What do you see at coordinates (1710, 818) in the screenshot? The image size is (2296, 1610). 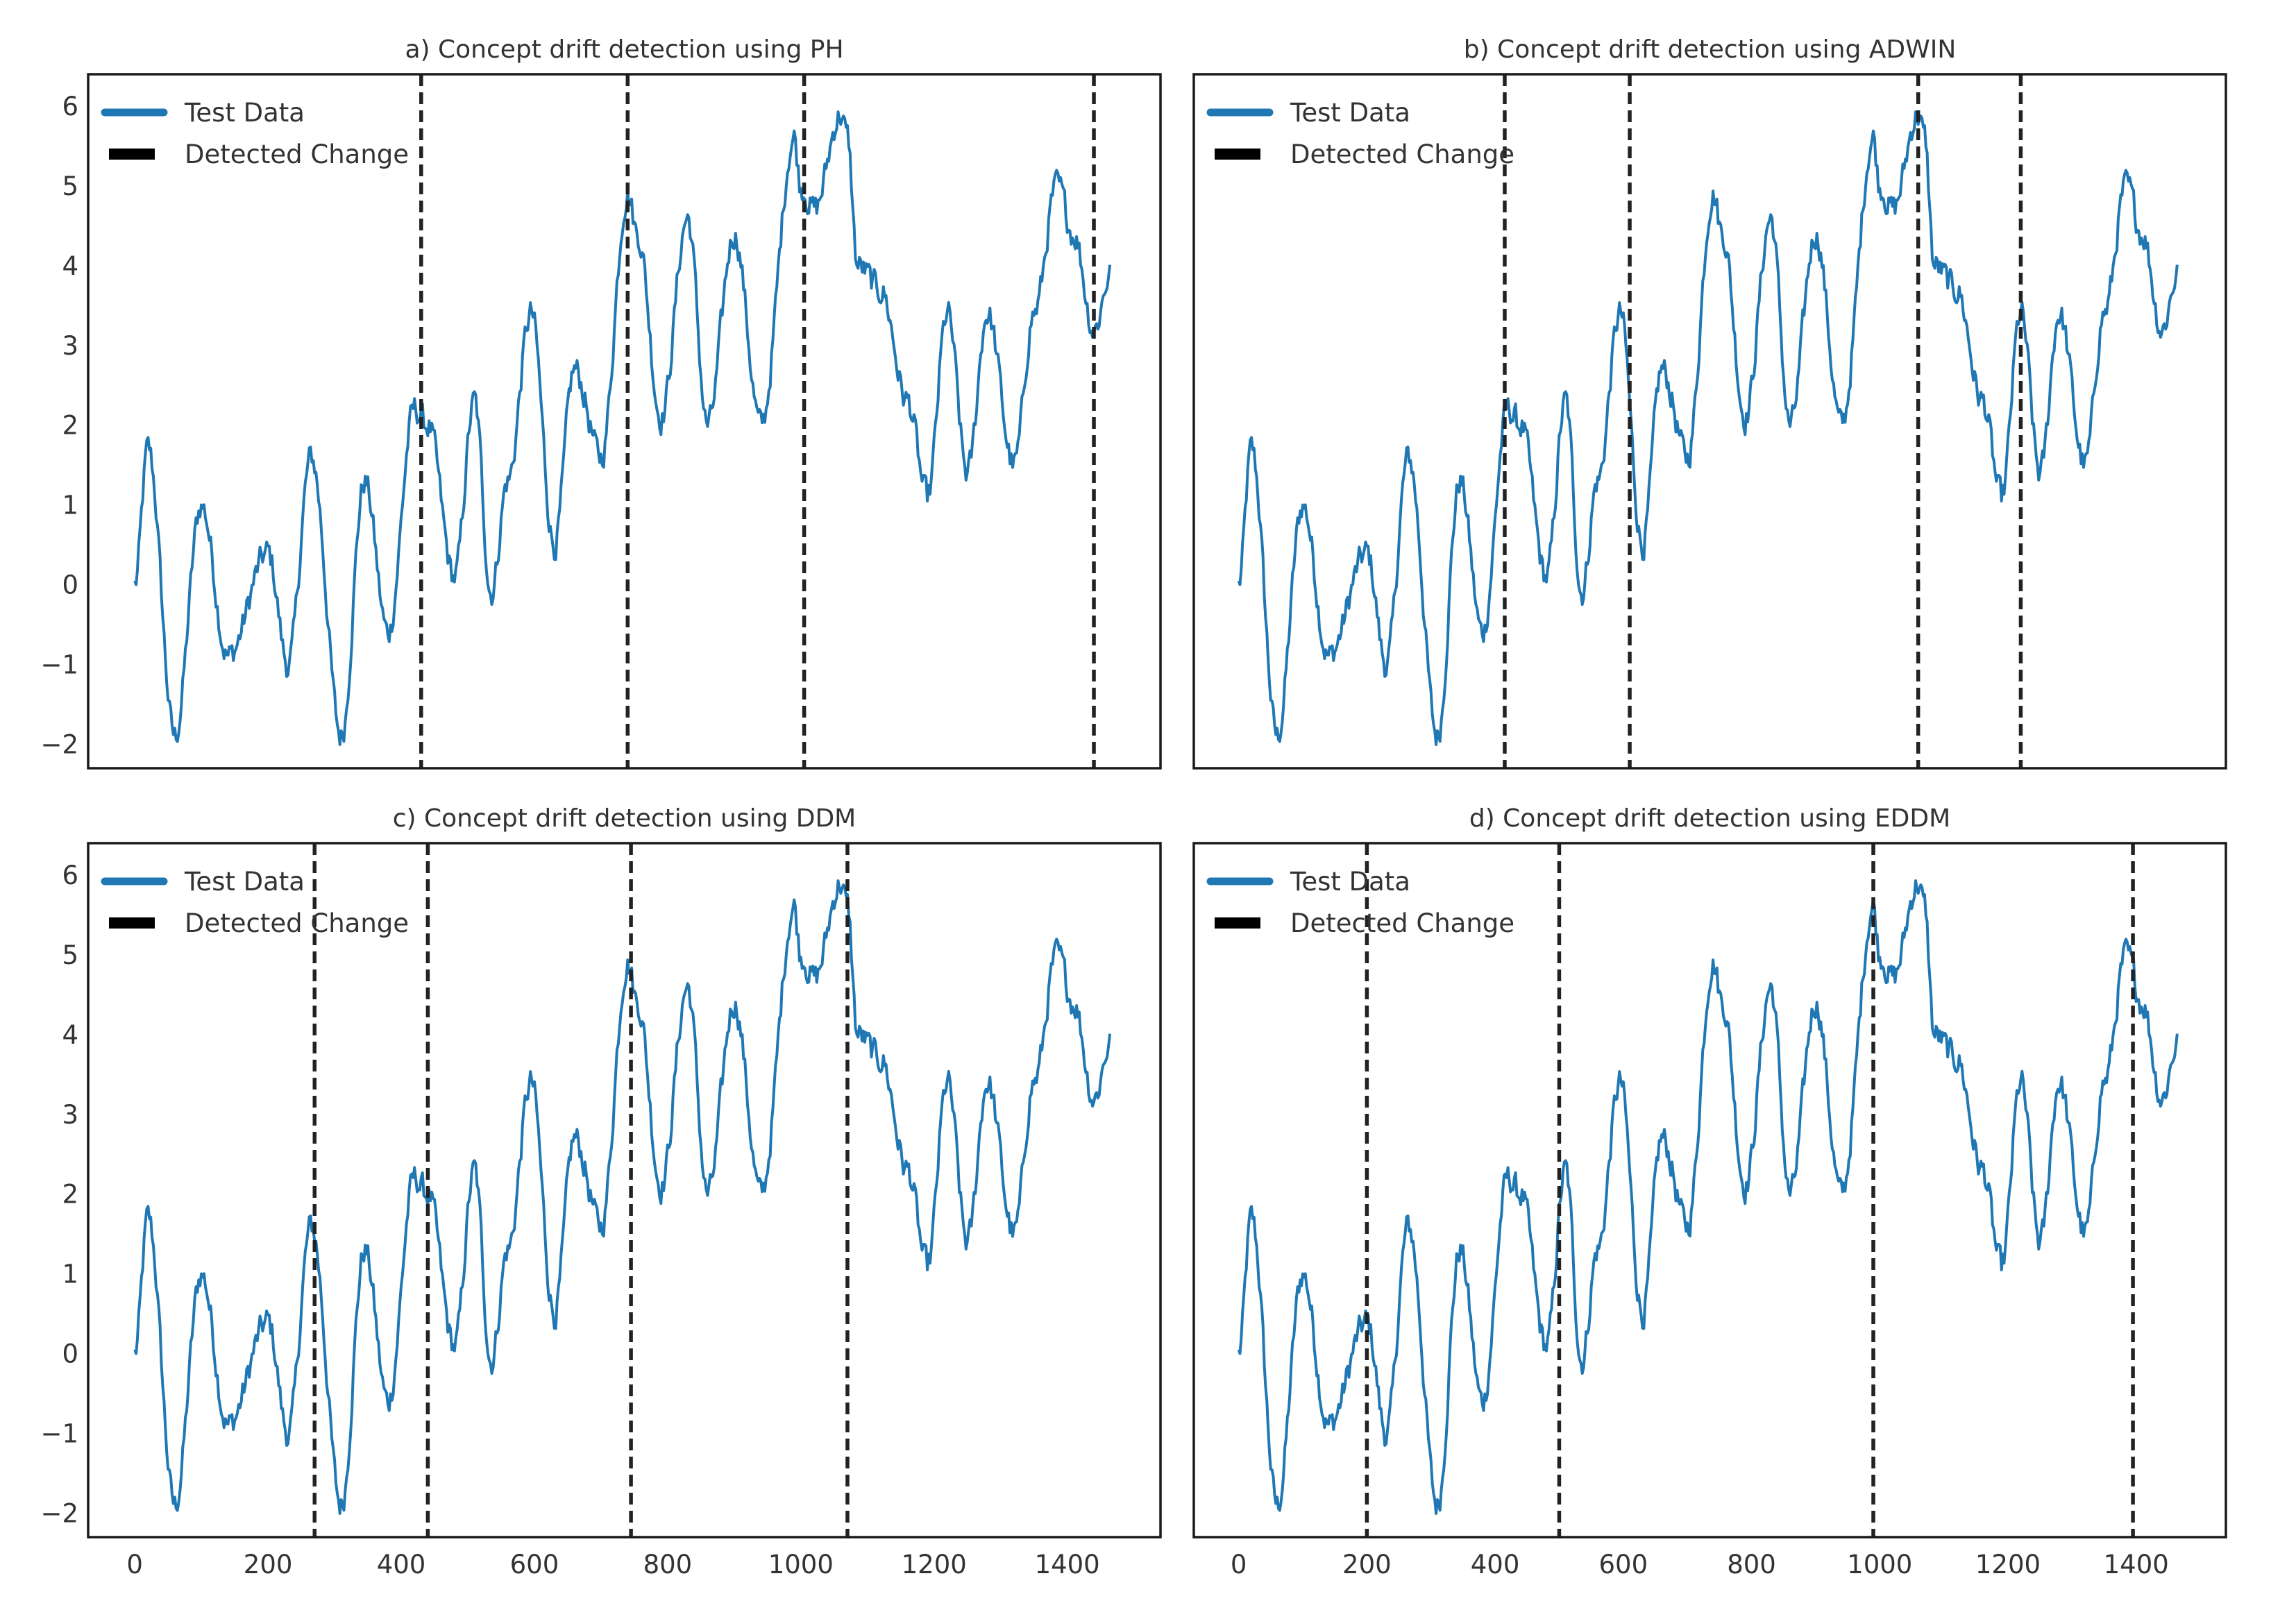 I see `panel-title: d) Concept drift detection using EDDM` at bounding box center [1710, 818].